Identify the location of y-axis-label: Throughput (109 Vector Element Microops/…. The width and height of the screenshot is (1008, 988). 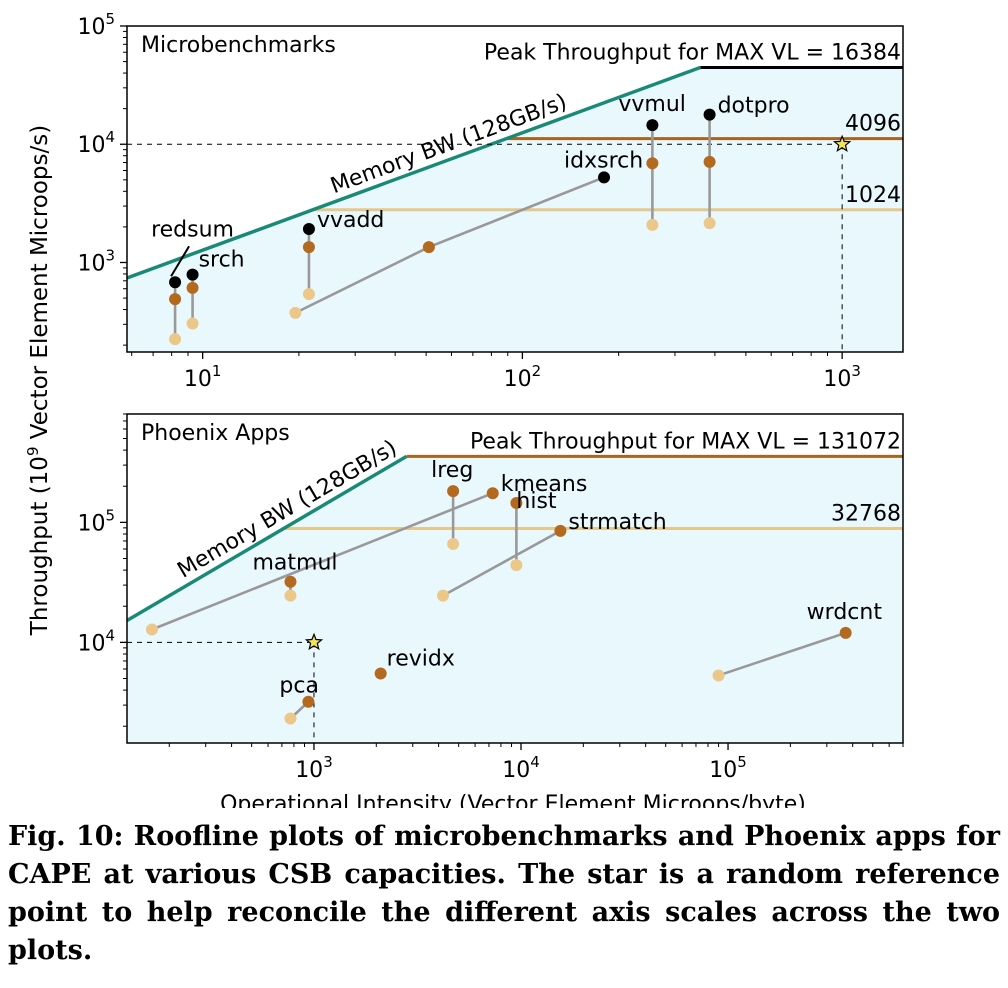
(38, 380).